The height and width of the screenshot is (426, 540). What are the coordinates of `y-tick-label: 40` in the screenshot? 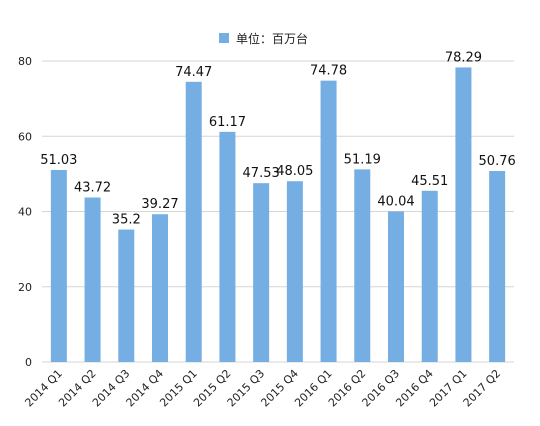 It's located at (25, 212).